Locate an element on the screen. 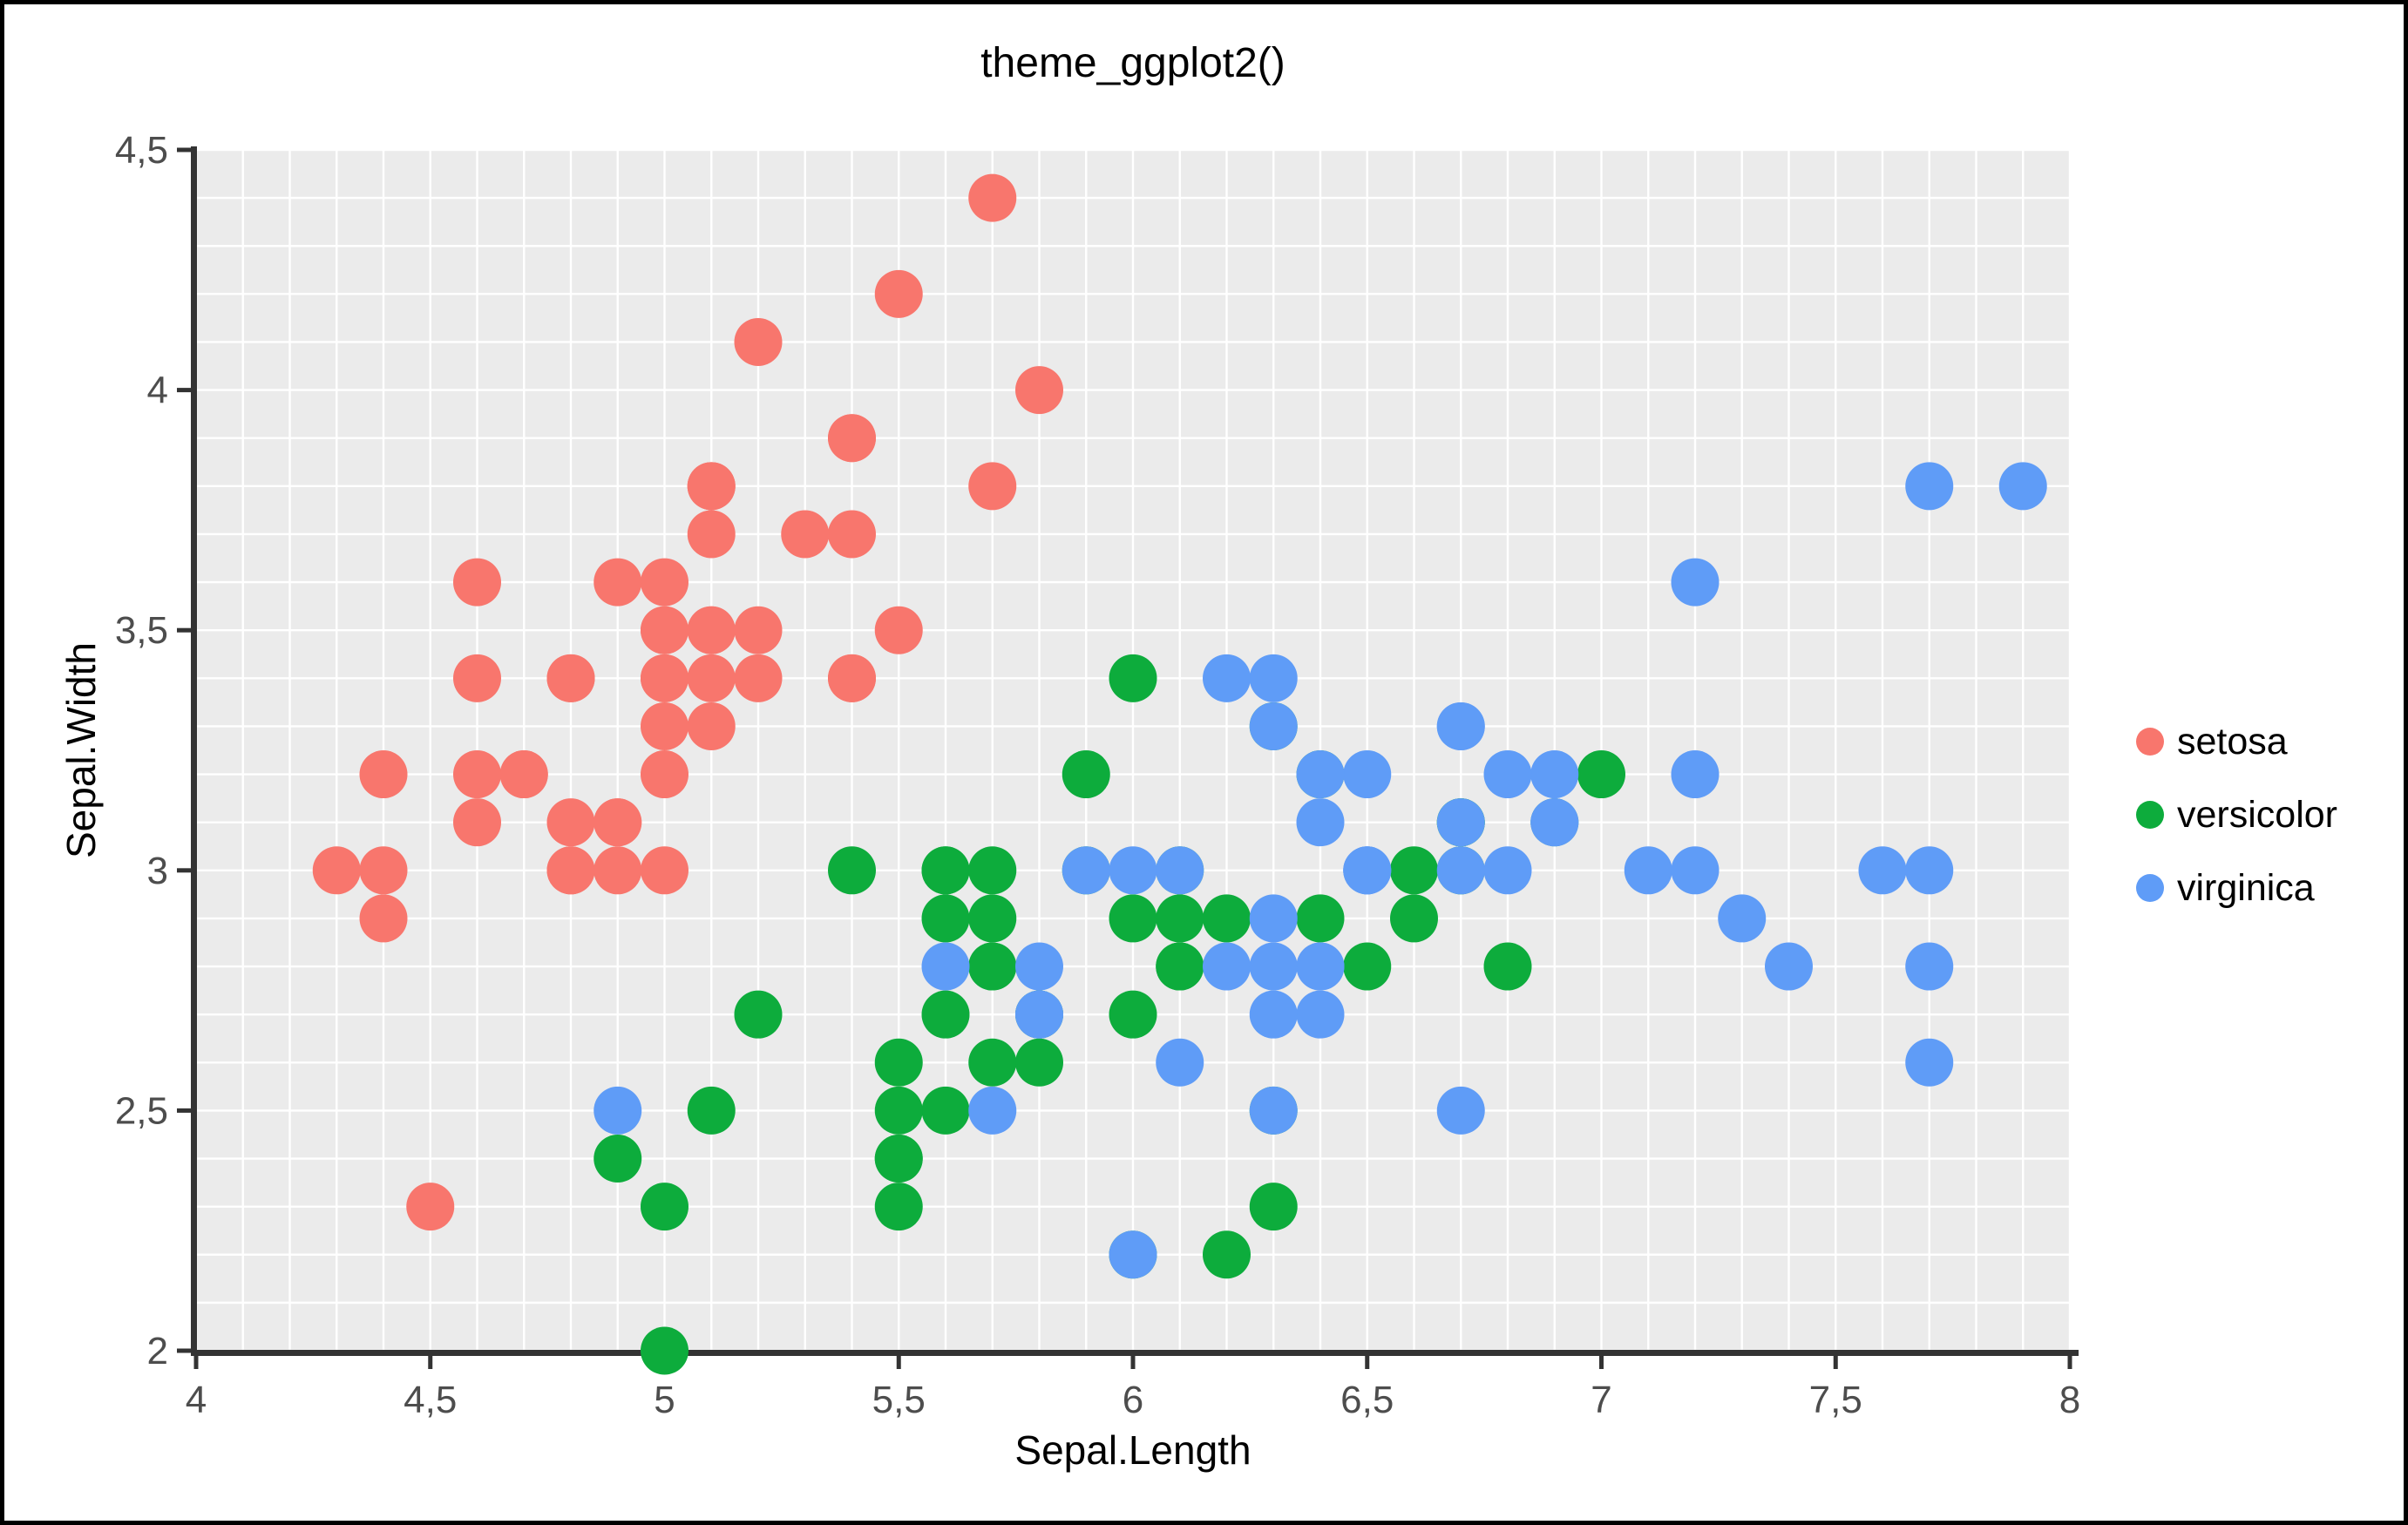 This screenshot has height=1525, width=2408. y-tick-label: 3,5 is located at coordinates (141, 630).